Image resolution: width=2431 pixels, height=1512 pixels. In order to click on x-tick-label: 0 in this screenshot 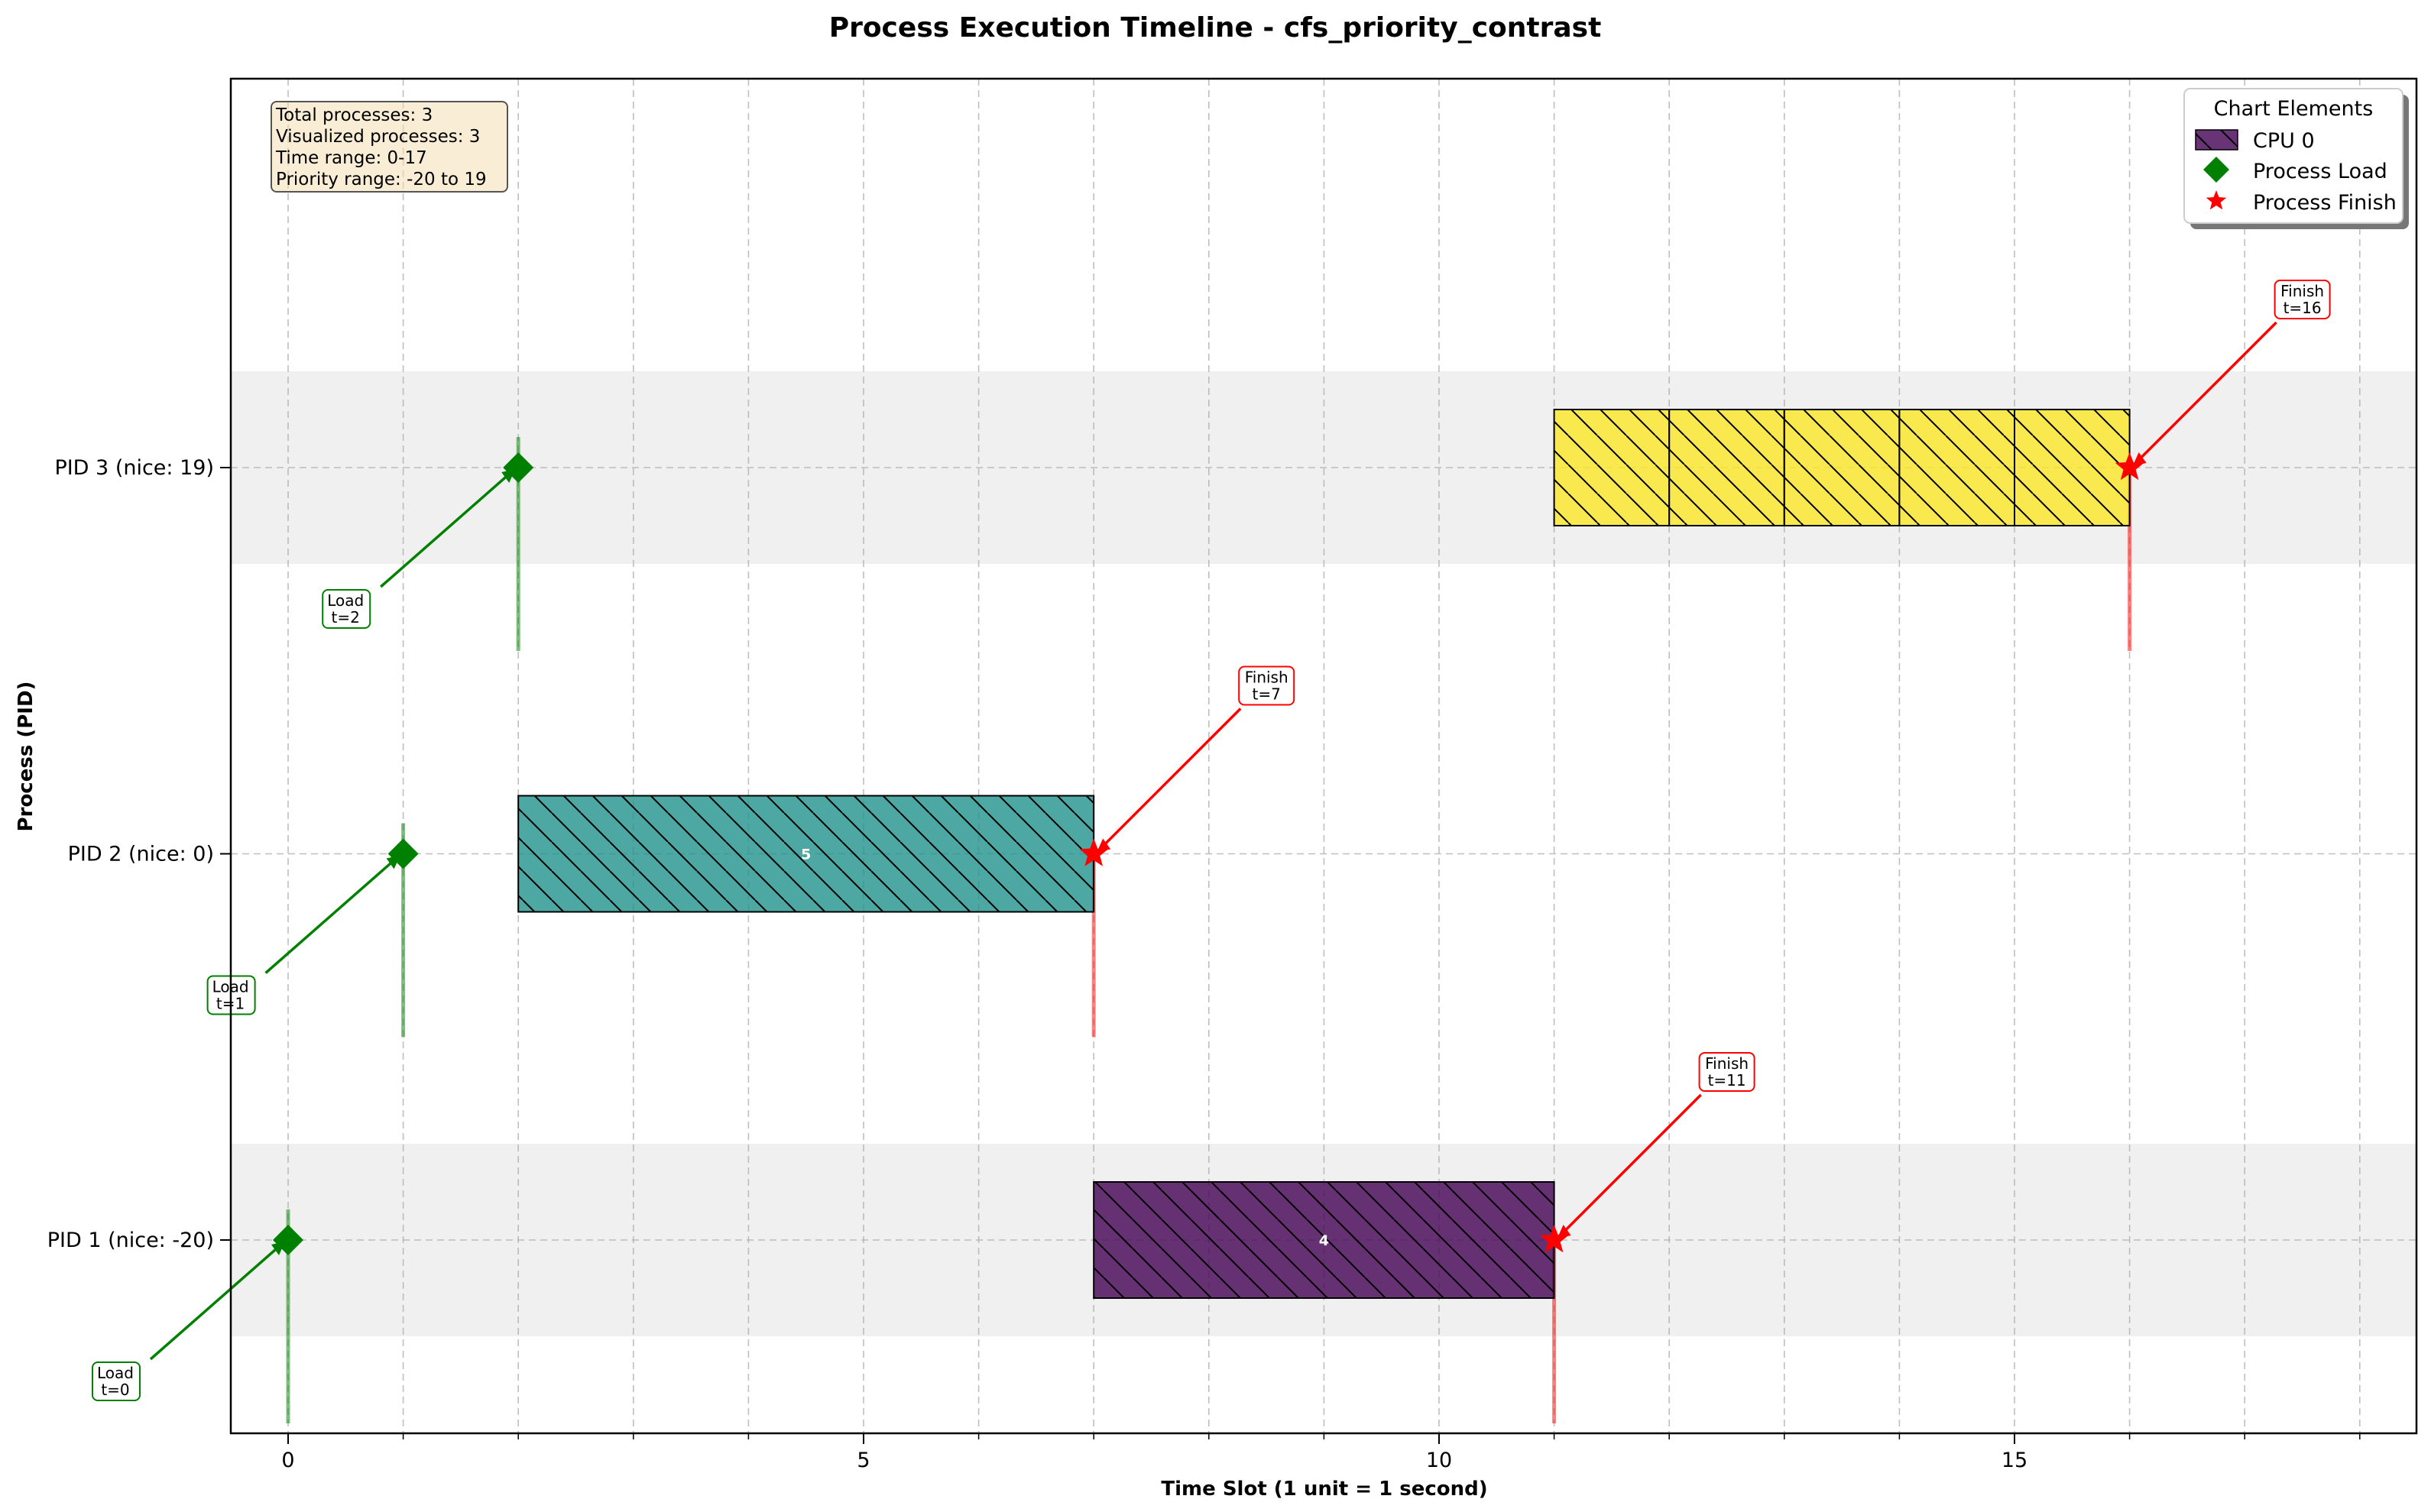, I will do `click(287, 1461)`.